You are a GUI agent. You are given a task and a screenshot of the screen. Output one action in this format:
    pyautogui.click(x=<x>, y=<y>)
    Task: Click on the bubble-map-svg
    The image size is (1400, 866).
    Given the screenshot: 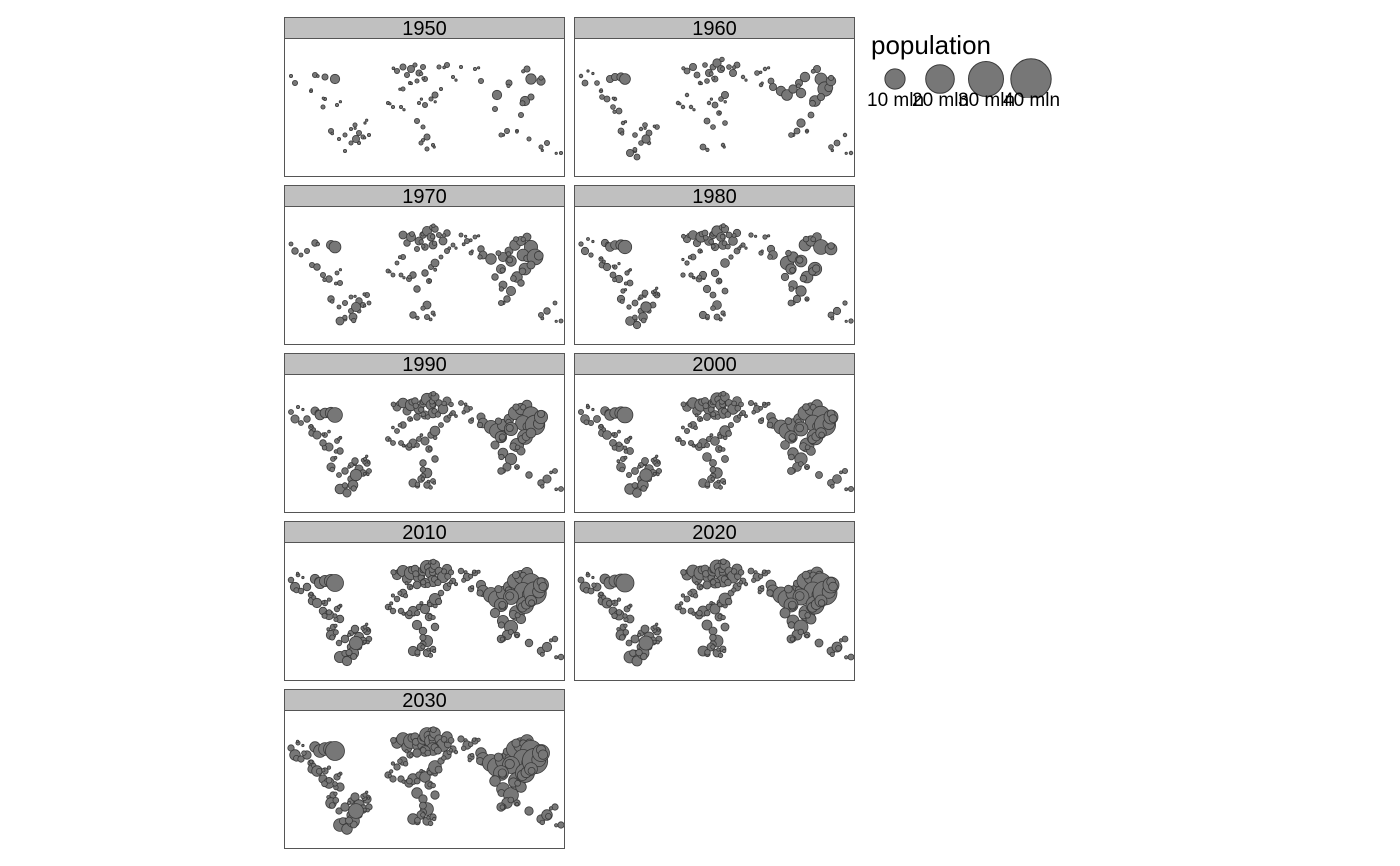 What is the action you would take?
    pyautogui.click(x=426, y=108)
    